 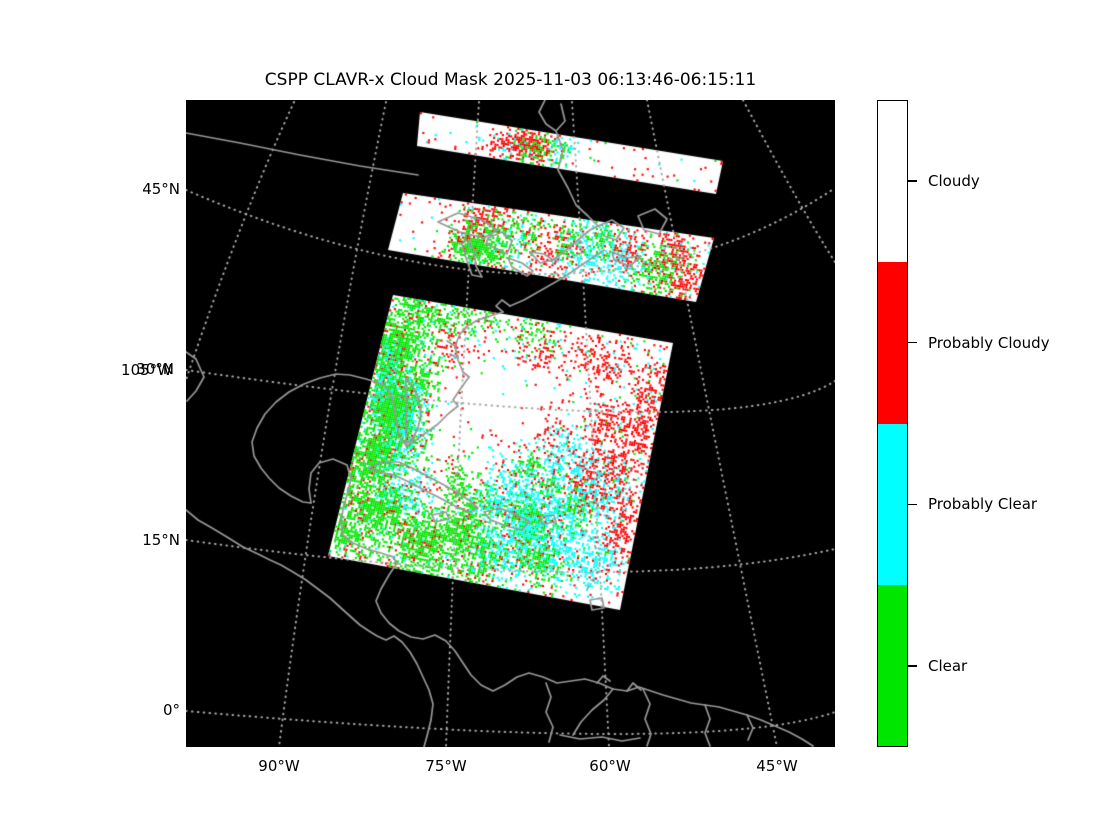 What do you see at coordinates (161, 540) in the screenshot?
I see `y-tick-label: 15°N` at bounding box center [161, 540].